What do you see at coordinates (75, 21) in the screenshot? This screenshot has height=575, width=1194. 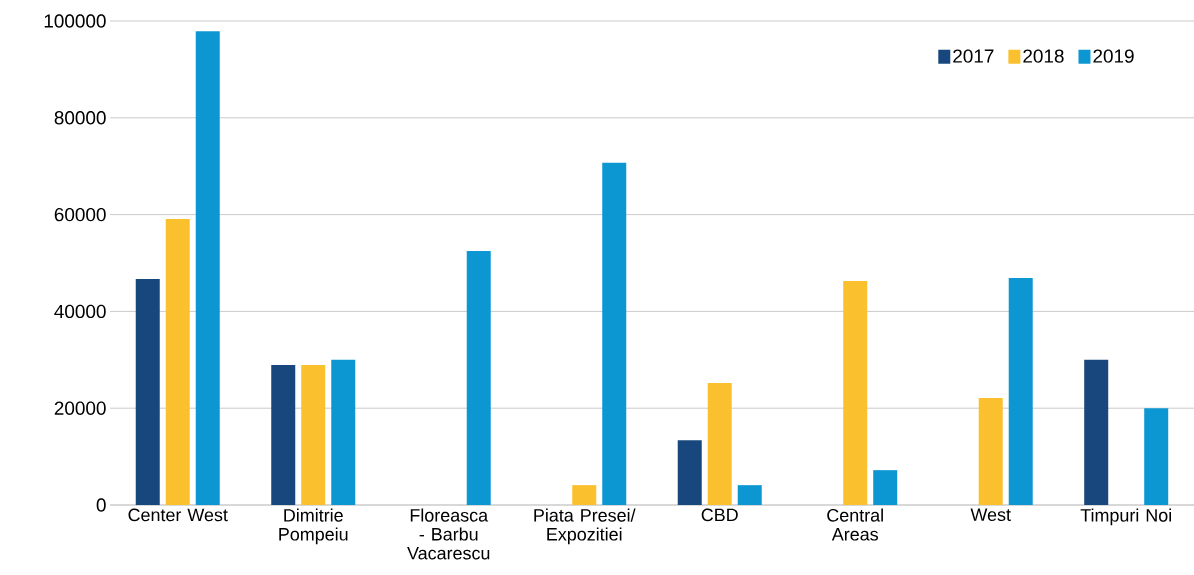 I see `y-tick-label: 100000` at bounding box center [75, 21].